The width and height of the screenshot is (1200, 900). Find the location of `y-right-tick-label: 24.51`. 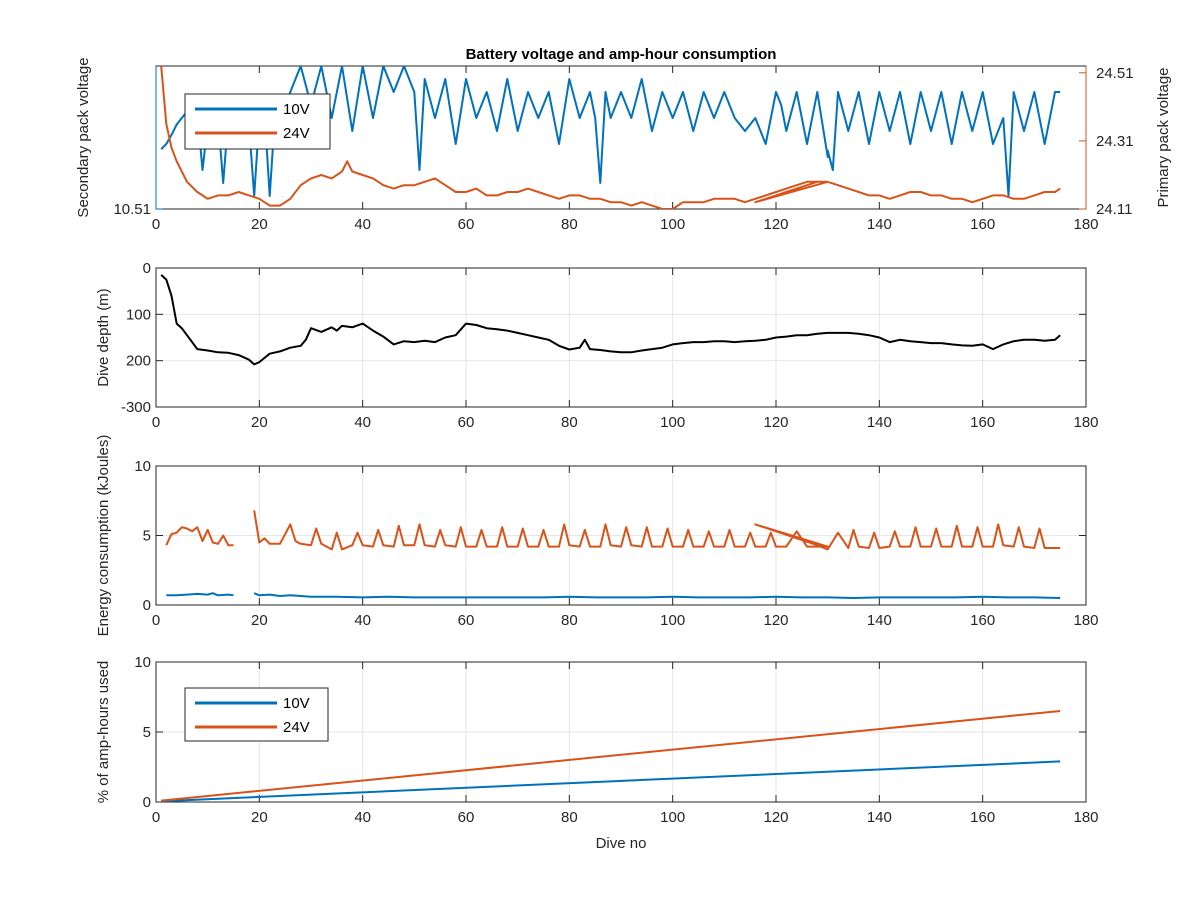

y-right-tick-label: 24.51 is located at coordinates (1115, 73).